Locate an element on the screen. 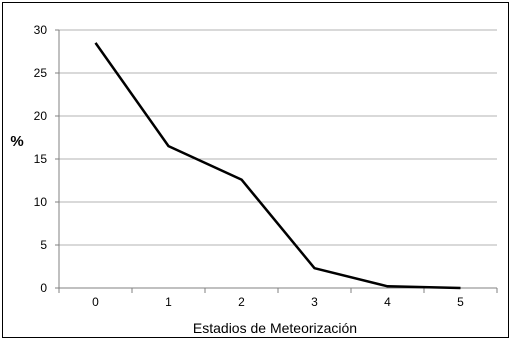  y-tick-label: 30 is located at coordinates (41, 30).